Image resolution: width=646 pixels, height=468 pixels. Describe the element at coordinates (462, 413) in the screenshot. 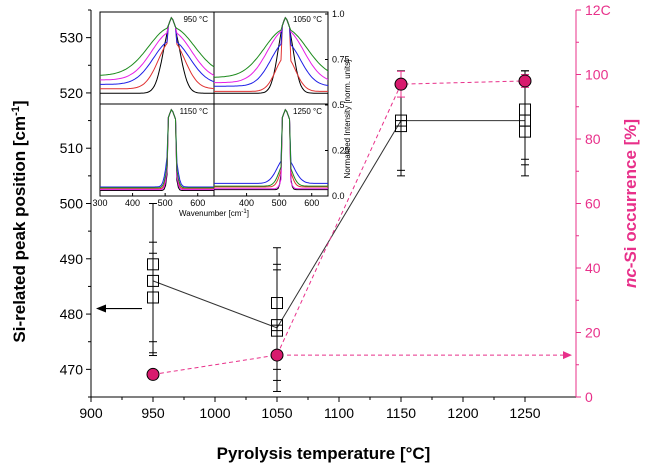

I see `x-tick-label: 1200` at that location.